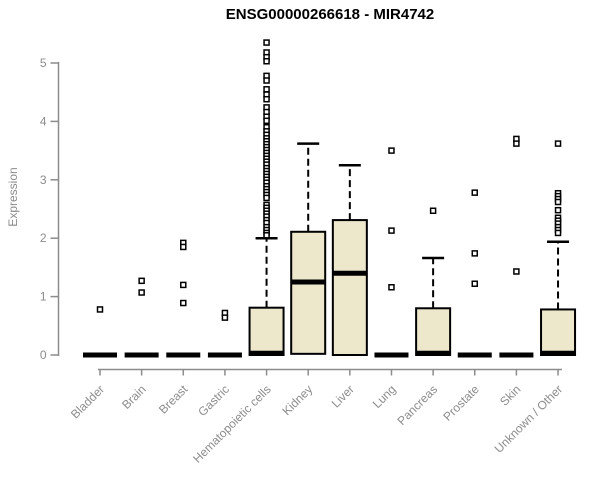 The height and width of the screenshot is (500, 600). I want to click on y-tick-label: 1, so click(43, 297).